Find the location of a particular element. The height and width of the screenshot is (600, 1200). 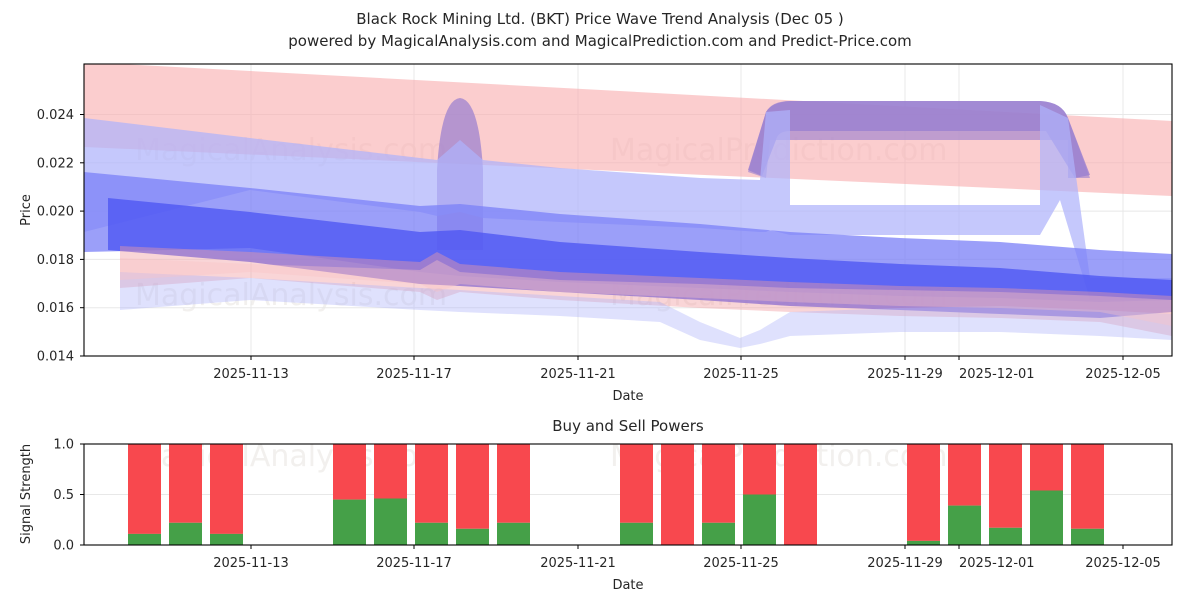

price-xaxis-label: Date is located at coordinates (627, 396).